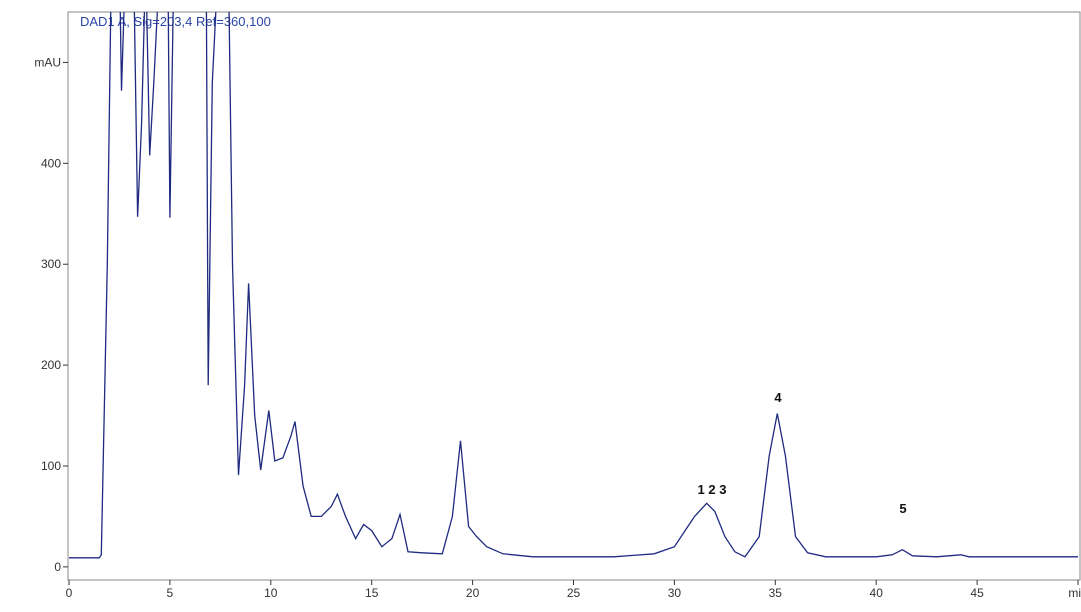  Describe the element at coordinates (776, 593) in the screenshot. I see `x-tick-label: 35` at that location.